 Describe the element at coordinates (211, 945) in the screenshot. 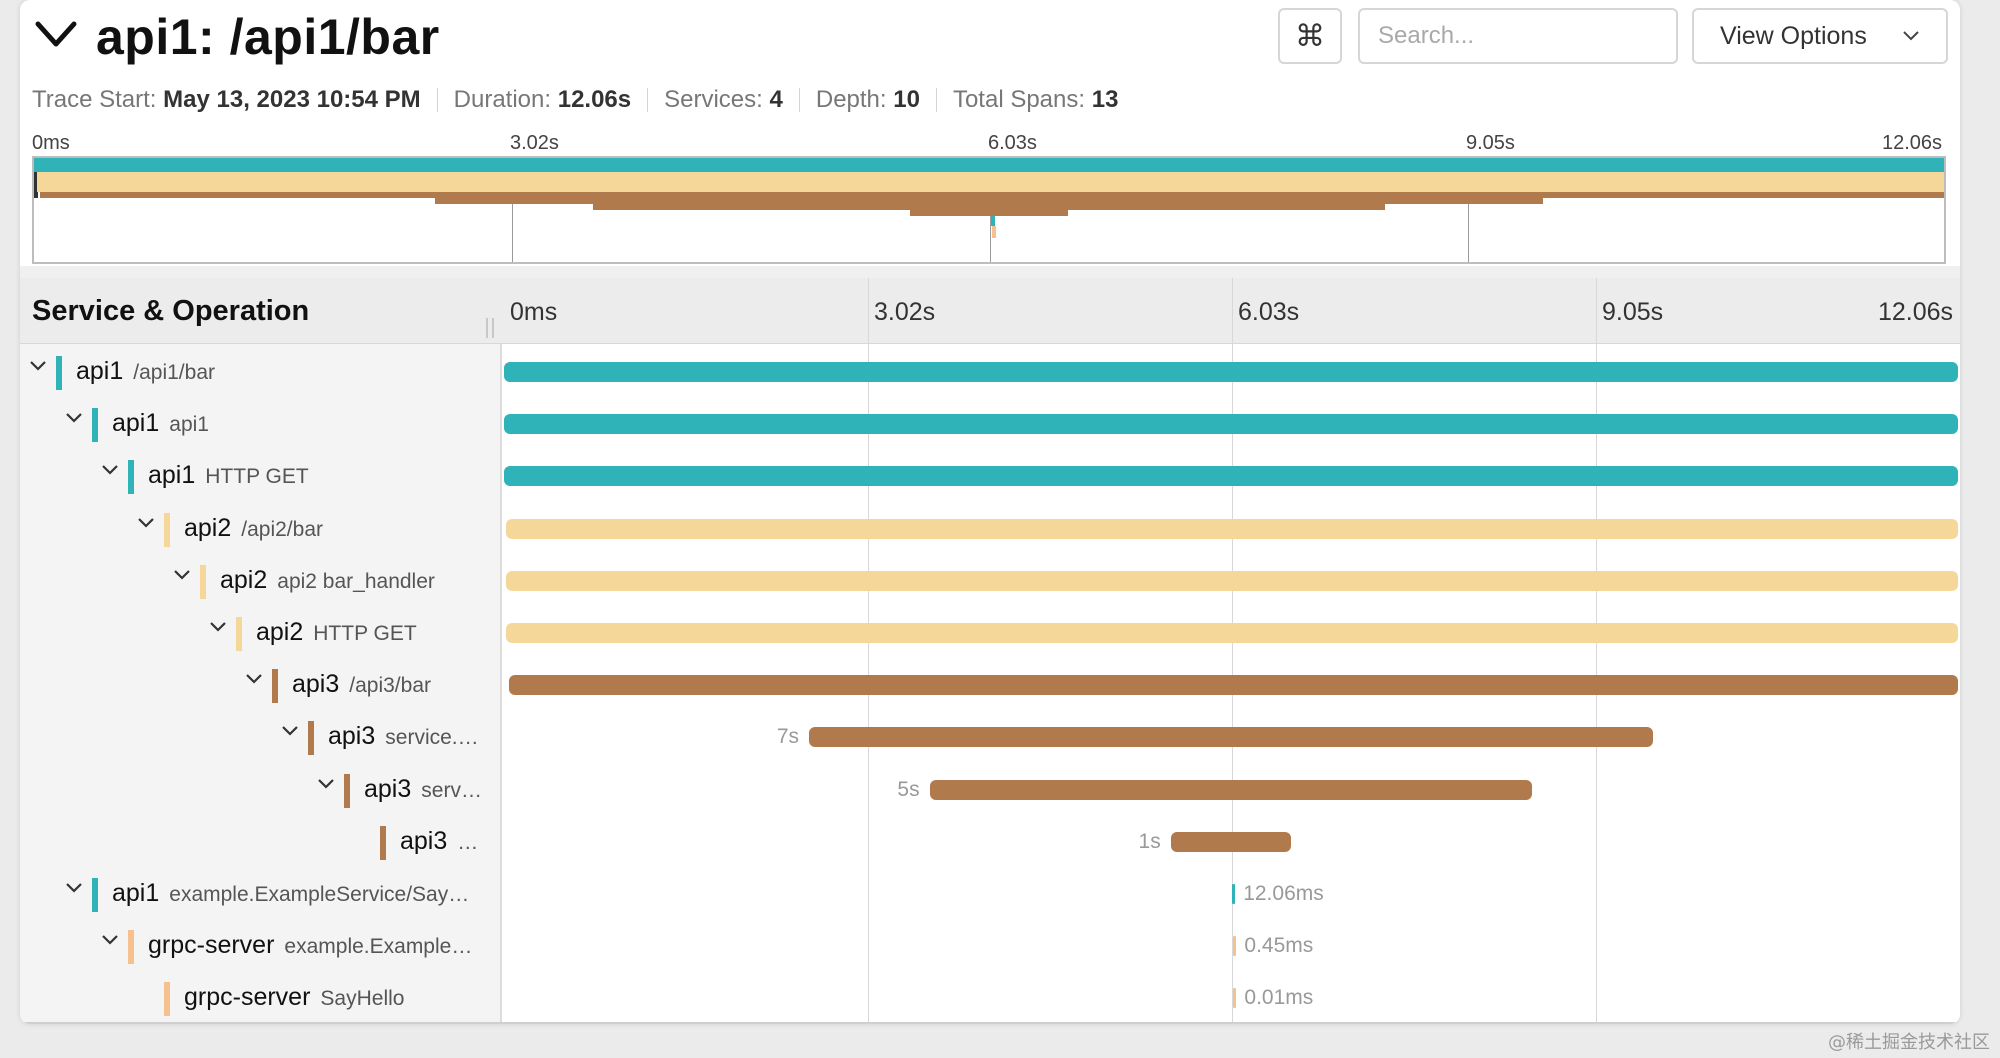

I see `service-name: grpc-server` at that location.